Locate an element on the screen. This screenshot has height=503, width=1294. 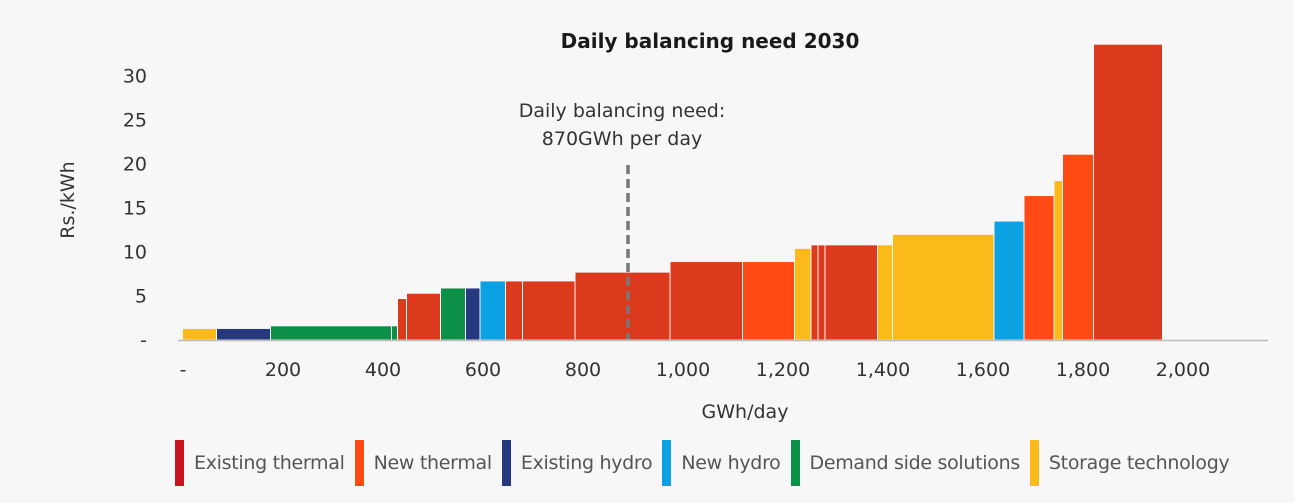
annotation-line-1: Daily balancing need: is located at coordinates (622, 111).